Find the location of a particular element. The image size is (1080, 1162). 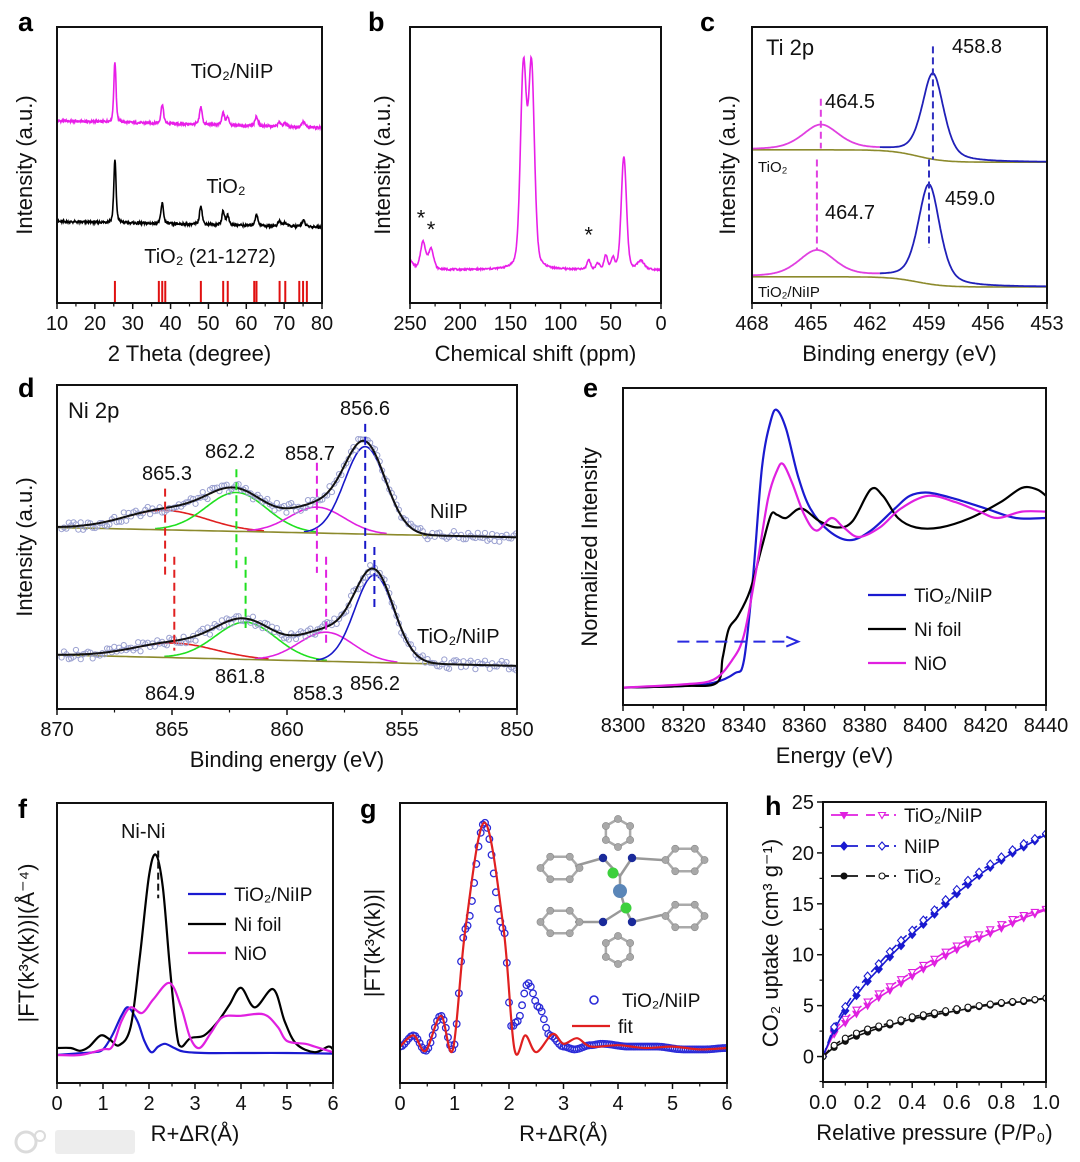

peak-label: 861.8 is located at coordinates (240, 677).